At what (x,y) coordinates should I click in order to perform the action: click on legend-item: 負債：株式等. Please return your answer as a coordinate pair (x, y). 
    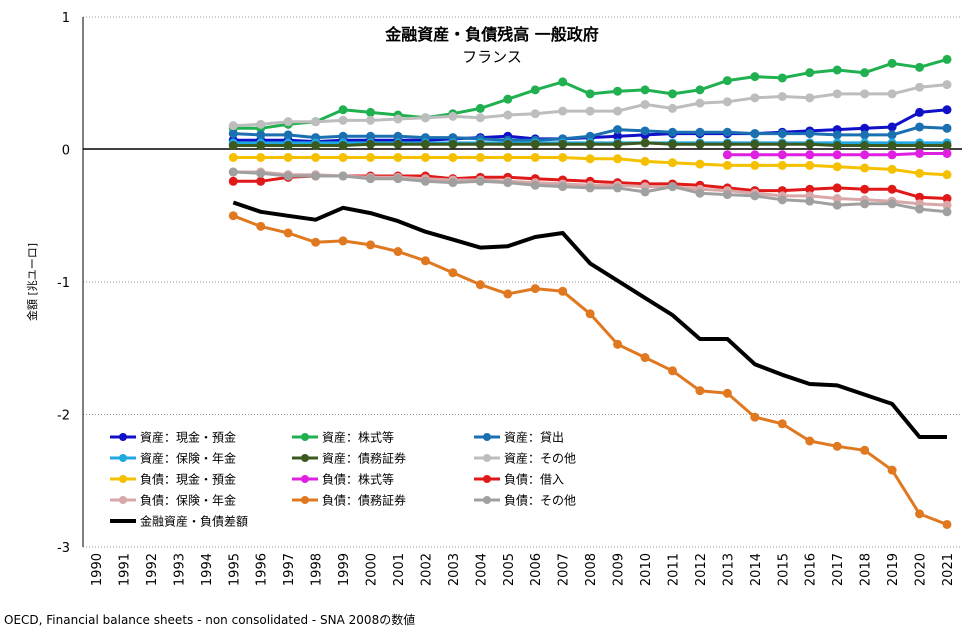
    Looking at the image, I should click on (343, 479).